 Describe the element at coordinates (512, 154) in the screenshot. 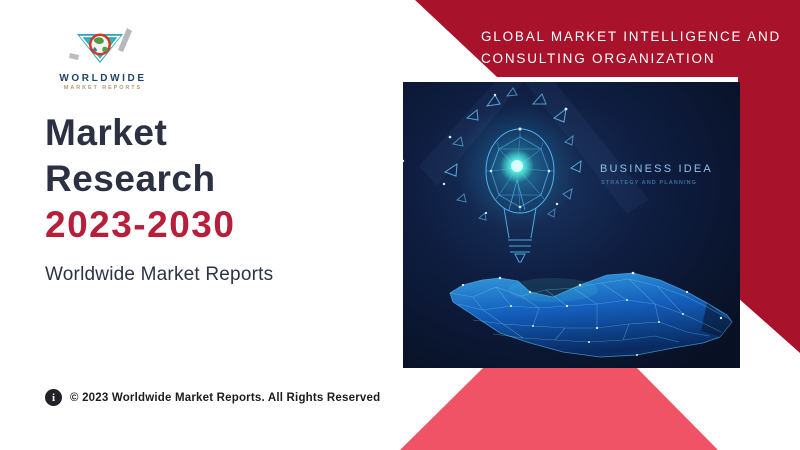

I see `floating-triangles` at that location.